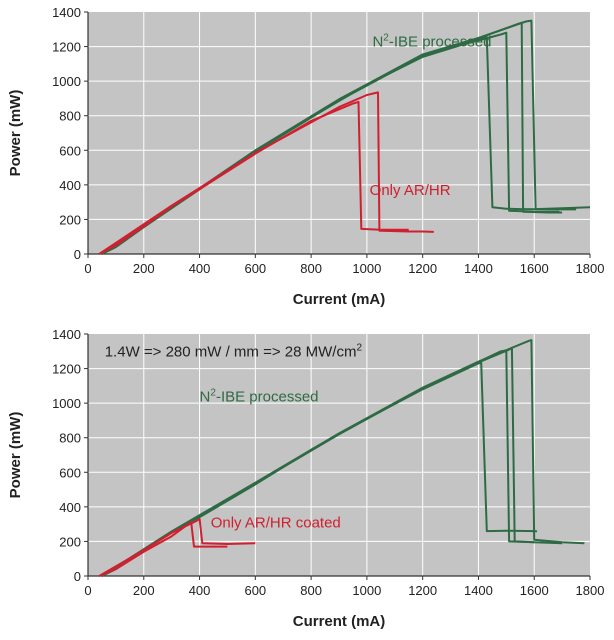 The height and width of the screenshot is (640, 614). Describe the element at coordinates (410, 190) in the screenshot. I see `annotation: Only AR/HR` at that location.